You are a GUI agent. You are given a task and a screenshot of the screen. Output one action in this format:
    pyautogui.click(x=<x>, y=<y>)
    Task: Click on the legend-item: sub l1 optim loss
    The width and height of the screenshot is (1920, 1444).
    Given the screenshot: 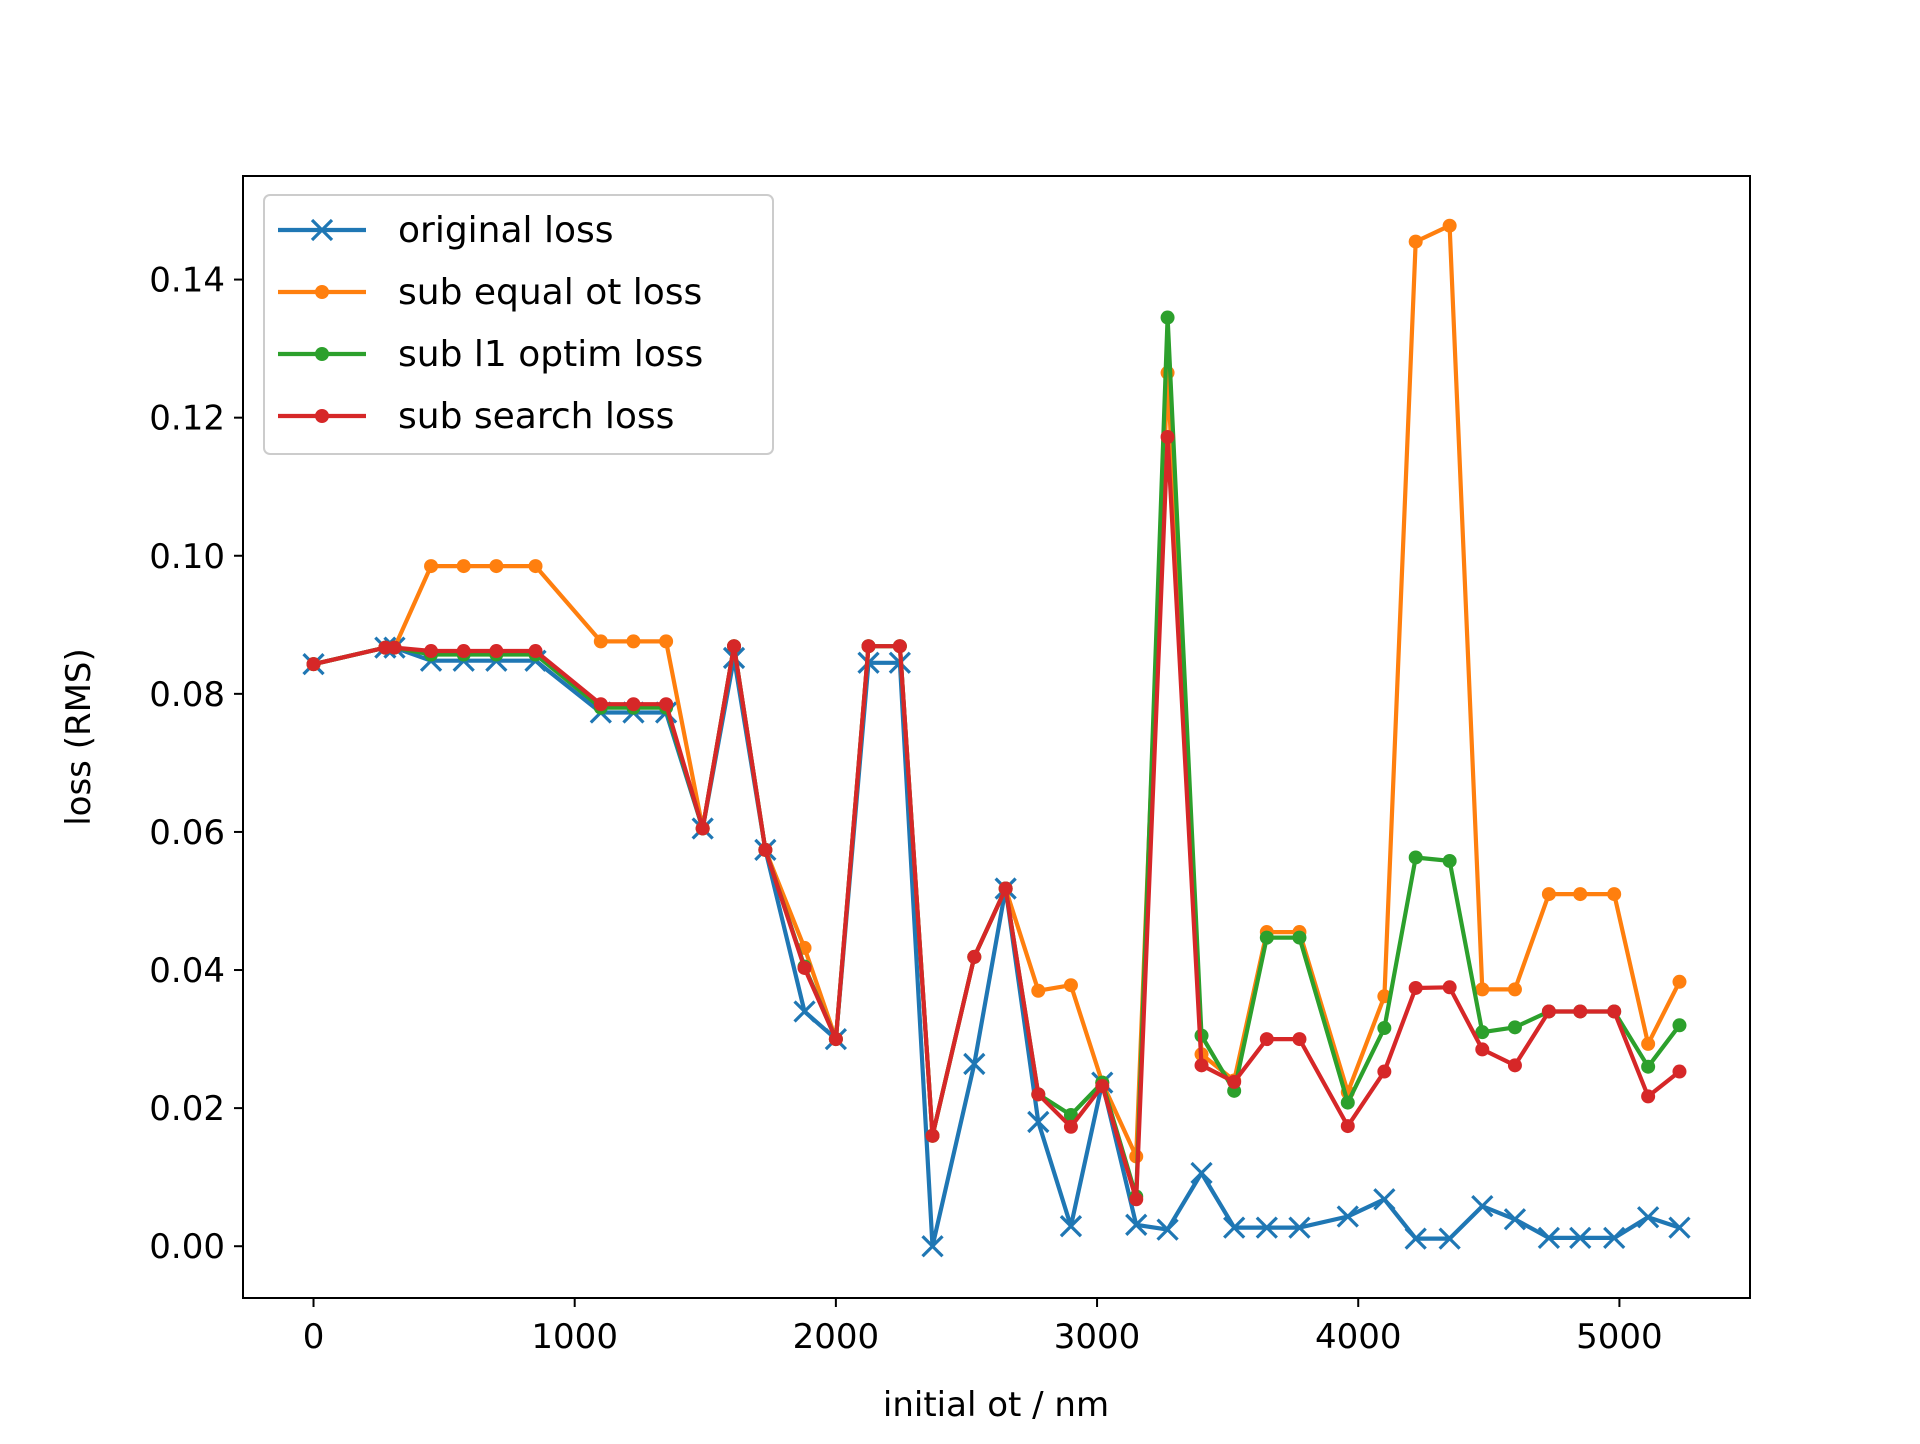 What is the action you would take?
    pyautogui.click(x=490, y=354)
    